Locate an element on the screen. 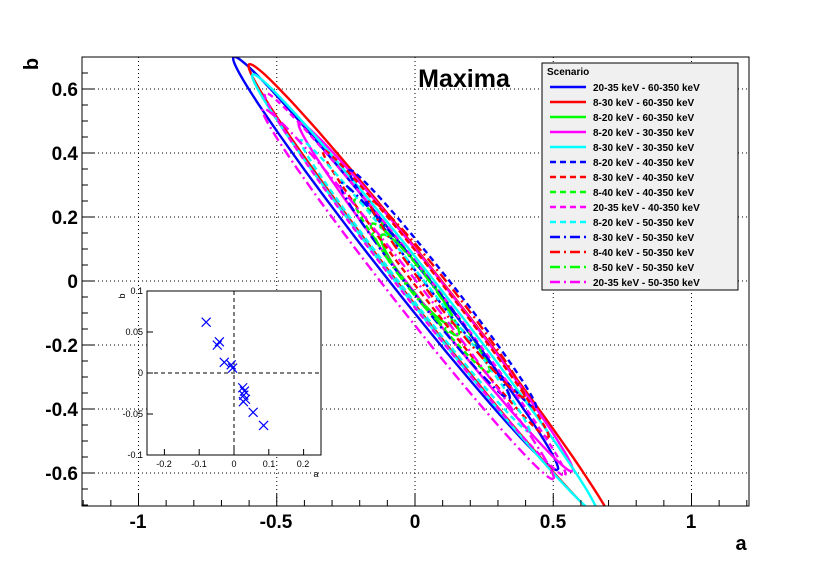 This screenshot has width=831, height=563. legend-entry-label: 8-30 keV - 60-350 keV is located at coordinates (644, 103).